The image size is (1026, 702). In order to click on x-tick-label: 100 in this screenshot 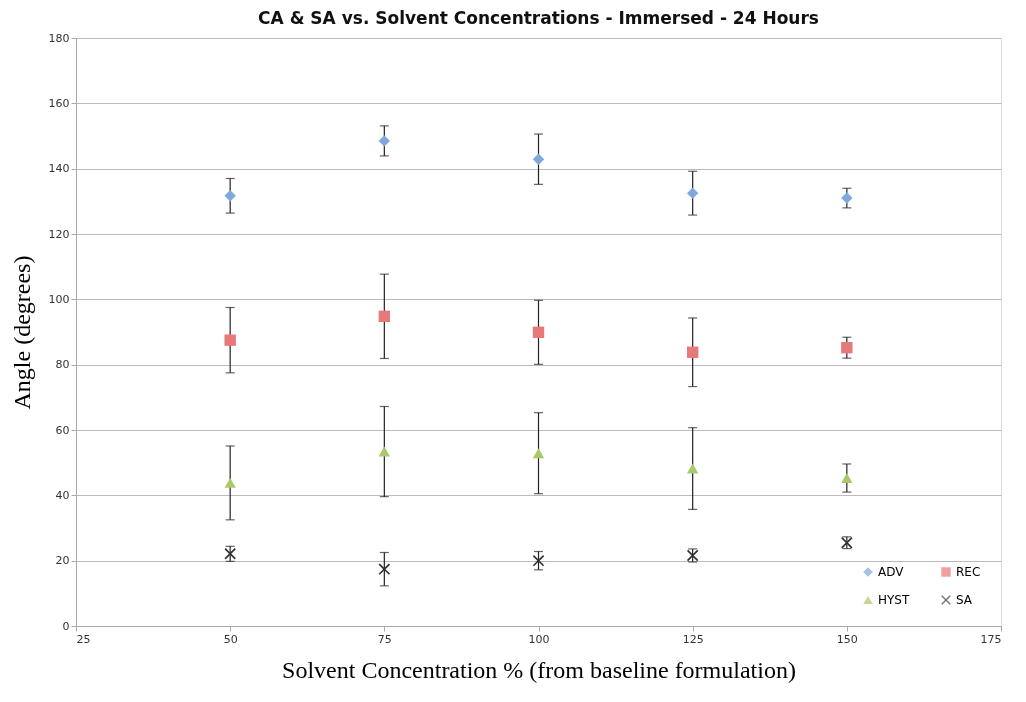, I will do `click(539, 639)`.